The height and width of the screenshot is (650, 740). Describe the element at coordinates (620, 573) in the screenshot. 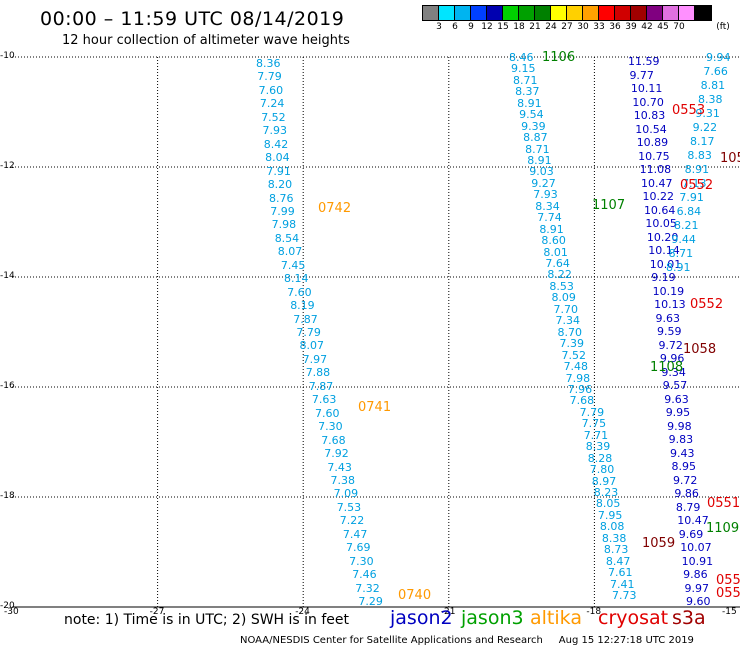

I see `swh-value: 7.61` at that location.